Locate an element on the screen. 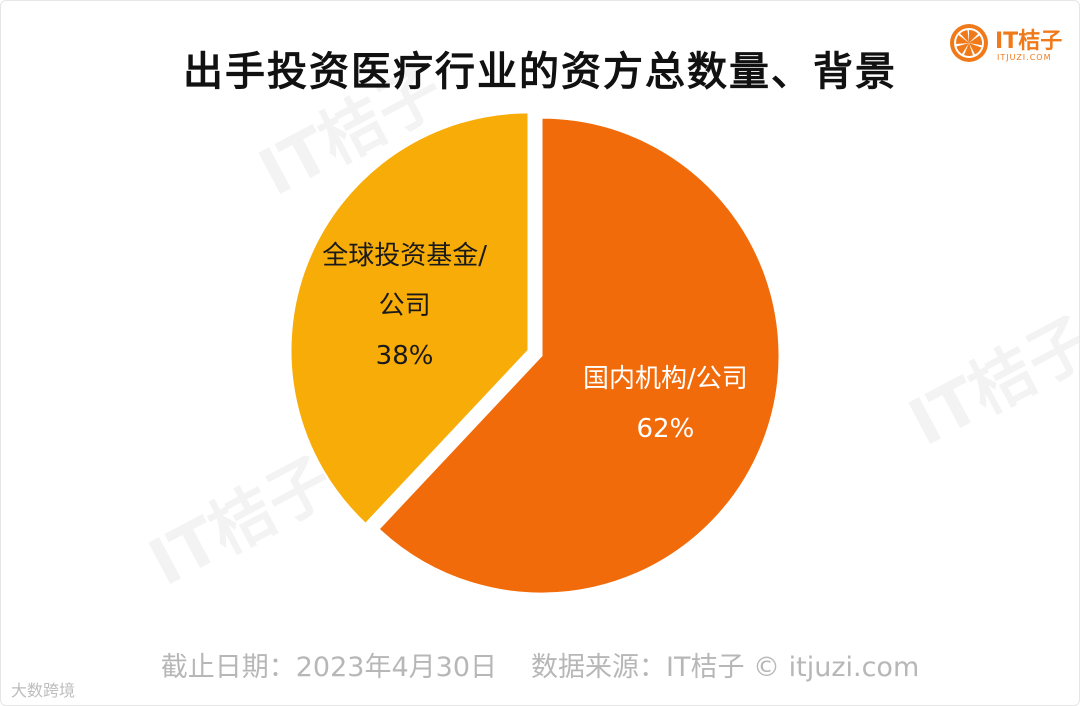  brand-logo: IT桔子 ITJUZI.COM is located at coordinates (1009, 46).